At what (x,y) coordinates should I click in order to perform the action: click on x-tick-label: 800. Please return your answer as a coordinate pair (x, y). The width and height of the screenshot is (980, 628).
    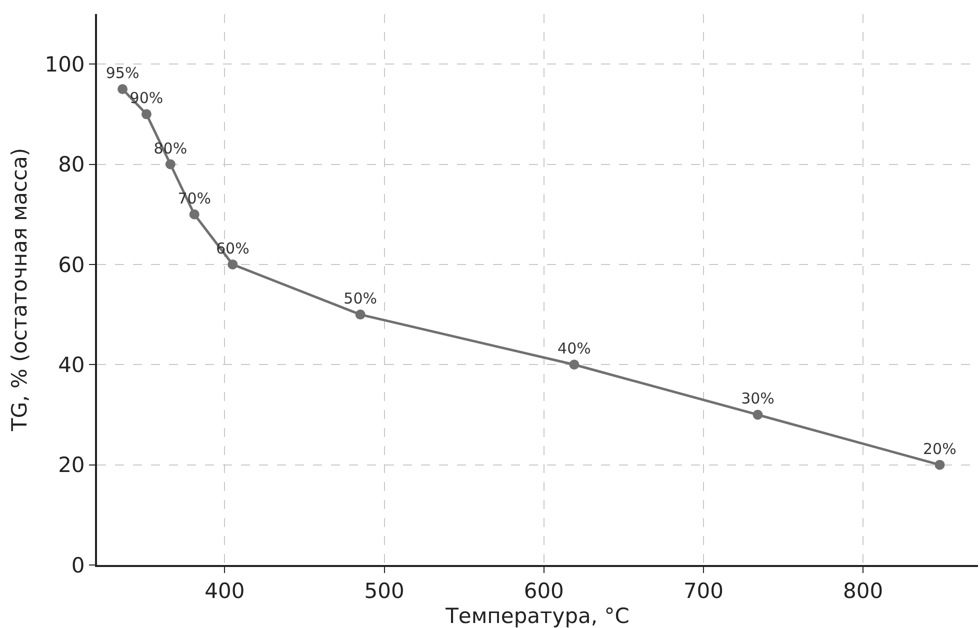
    Looking at the image, I should click on (863, 591).